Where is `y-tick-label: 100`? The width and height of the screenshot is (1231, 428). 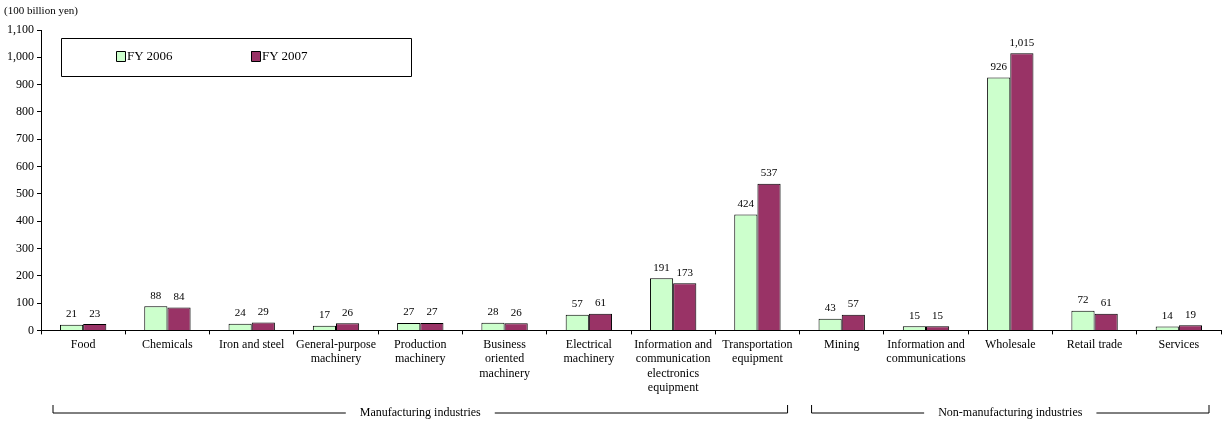
y-tick-label: 100 is located at coordinates (25, 302).